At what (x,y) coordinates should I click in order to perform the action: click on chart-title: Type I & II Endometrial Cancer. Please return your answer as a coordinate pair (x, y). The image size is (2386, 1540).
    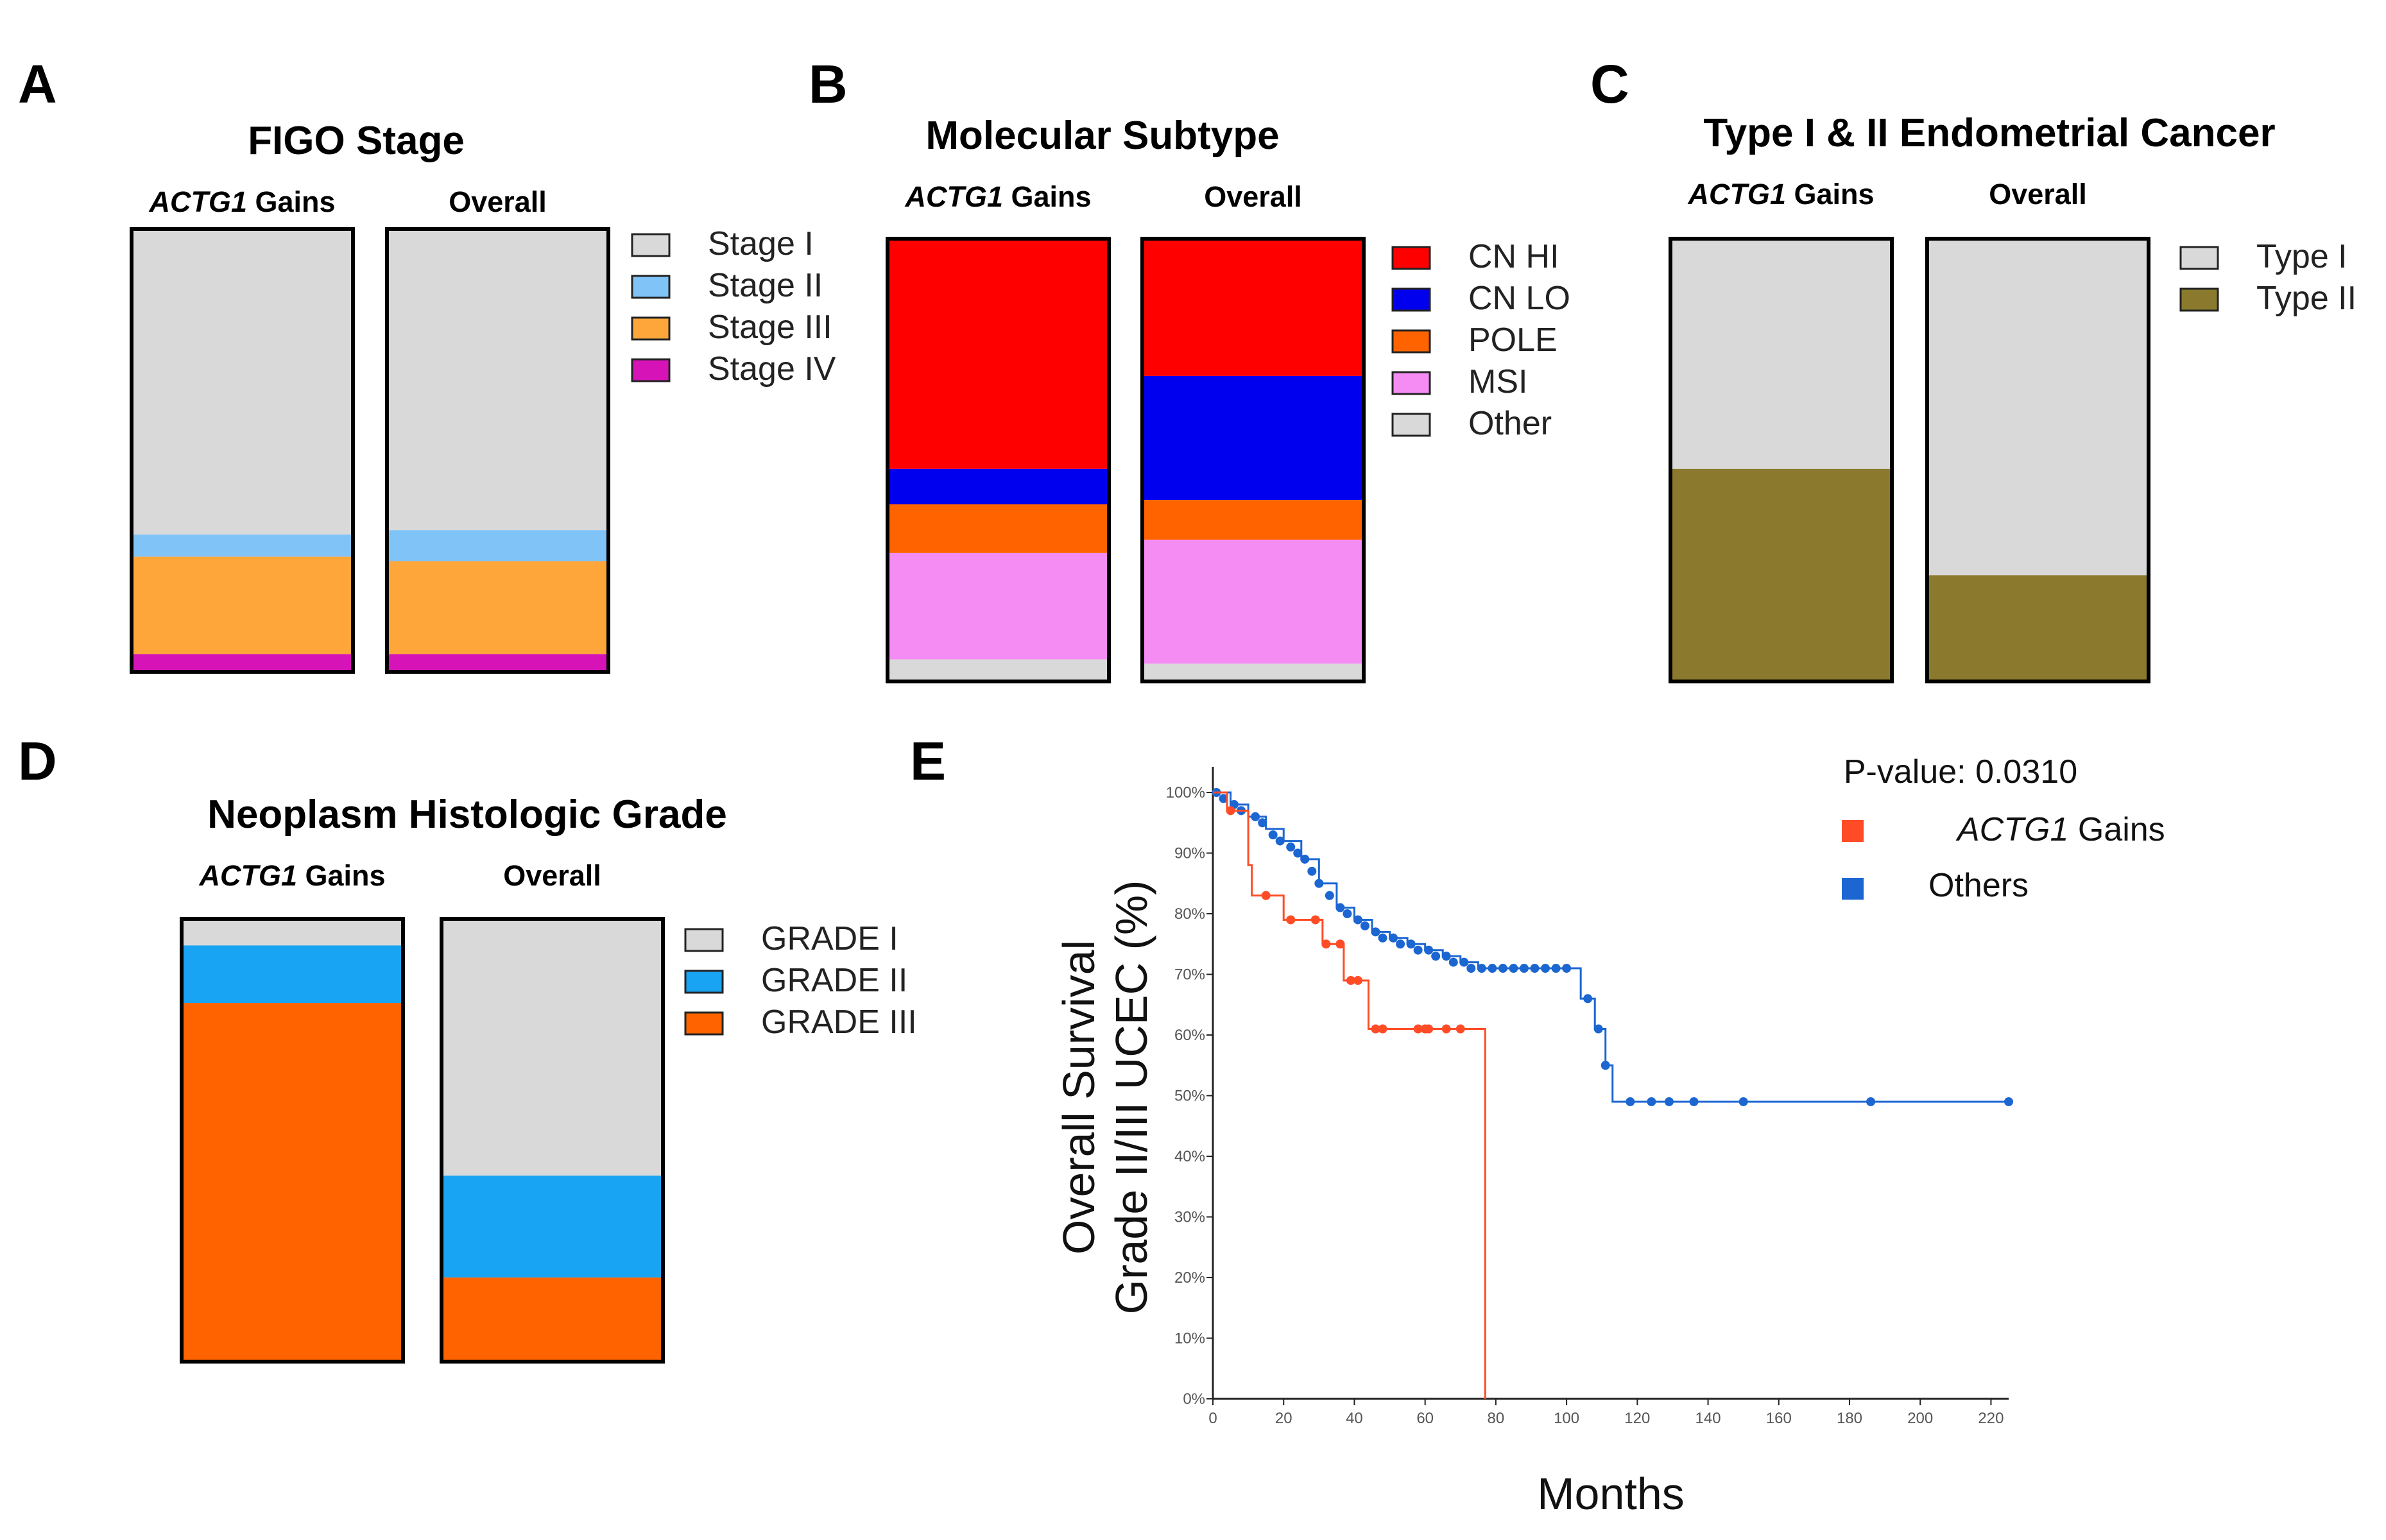
    Looking at the image, I should click on (1989, 133).